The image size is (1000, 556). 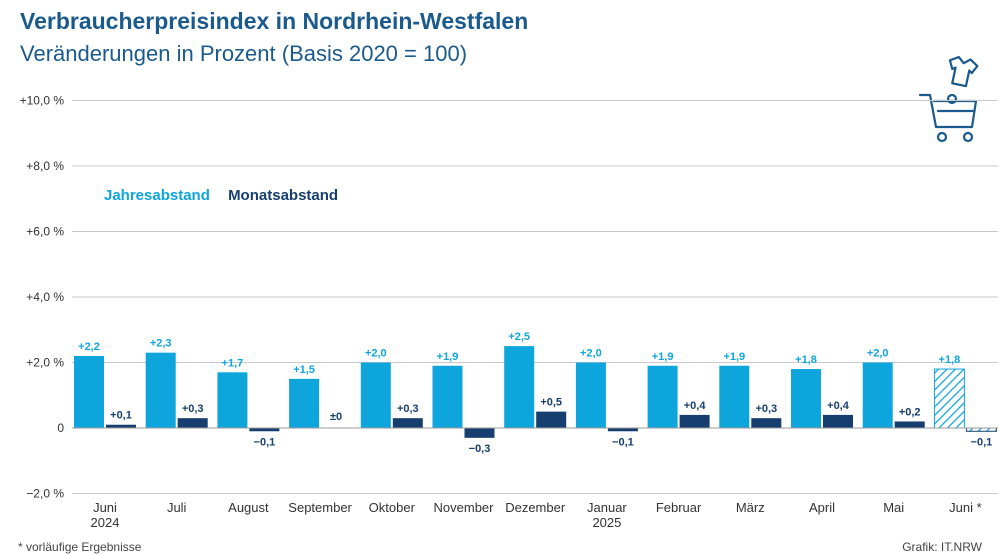 What do you see at coordinates (320, 507) in the screenshot?
I see `x-tick-label: September` at bounding box center [320, 507].